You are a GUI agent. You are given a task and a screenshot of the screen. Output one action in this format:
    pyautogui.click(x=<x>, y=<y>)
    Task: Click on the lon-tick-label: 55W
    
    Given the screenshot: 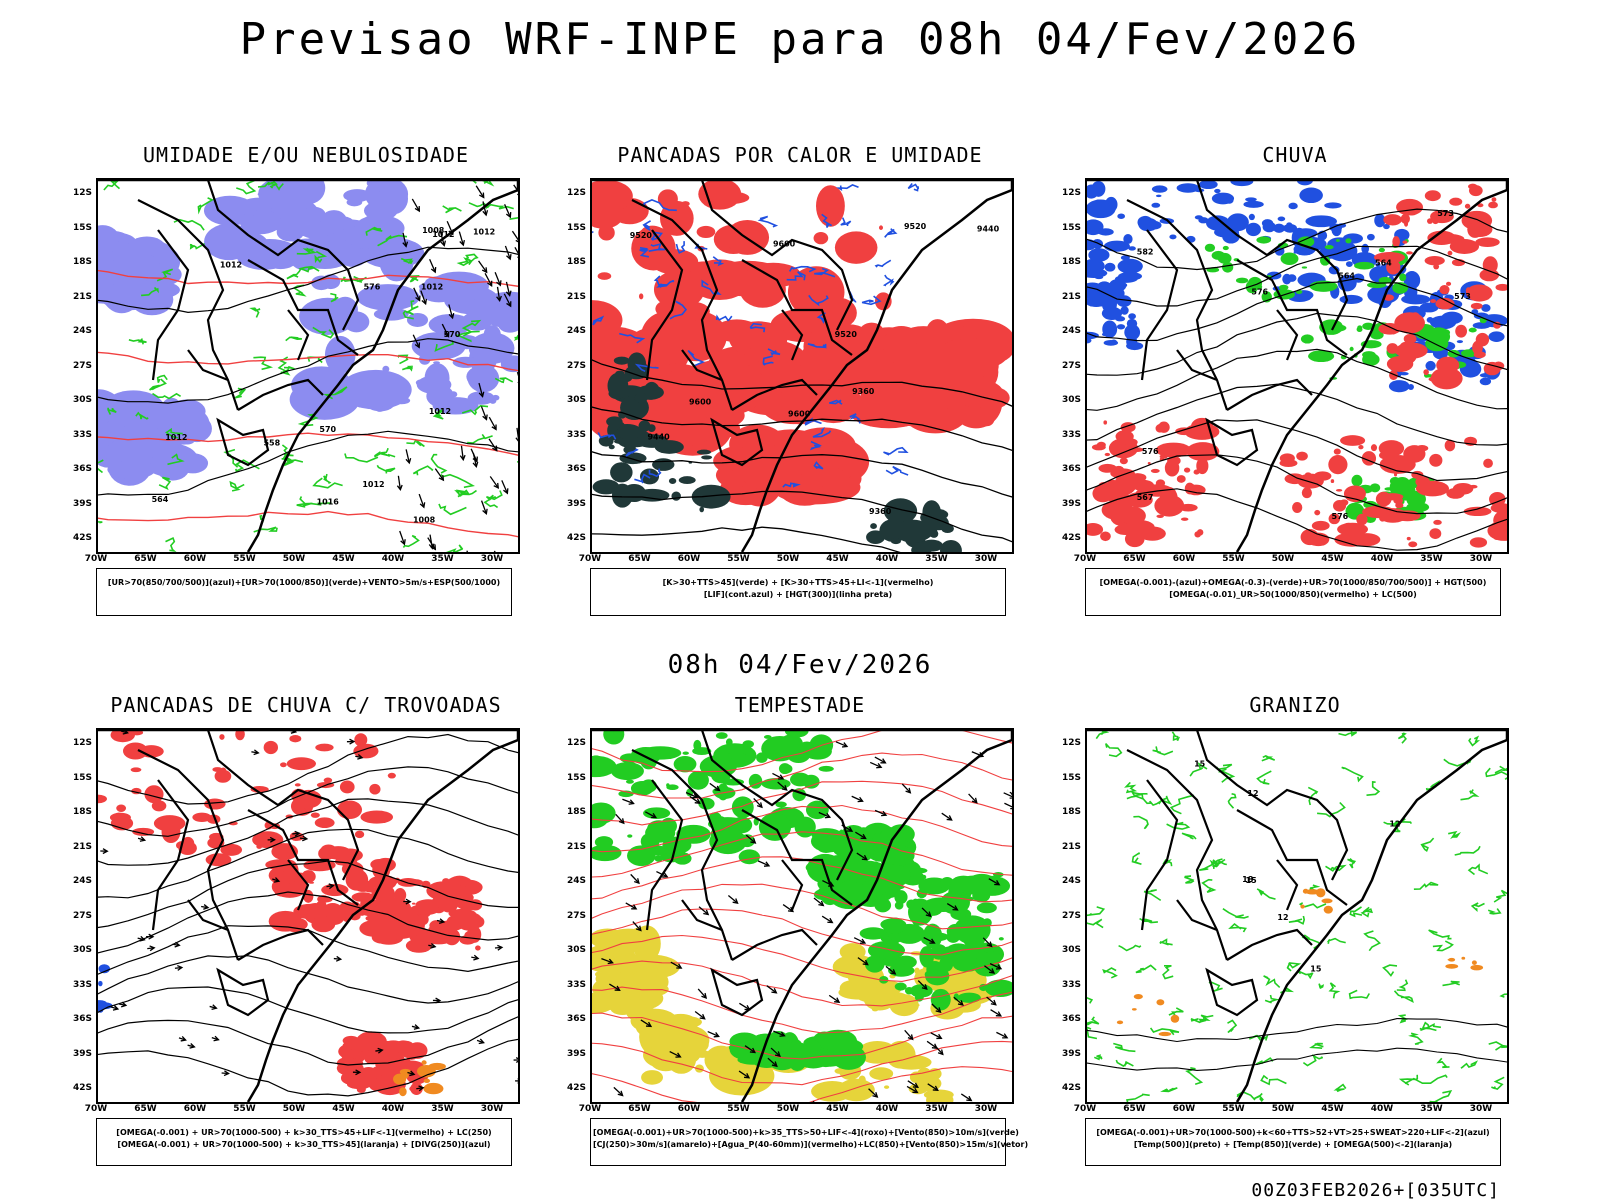 What is the action you would take?
    pyautogui.click(x=739, y=559)
    